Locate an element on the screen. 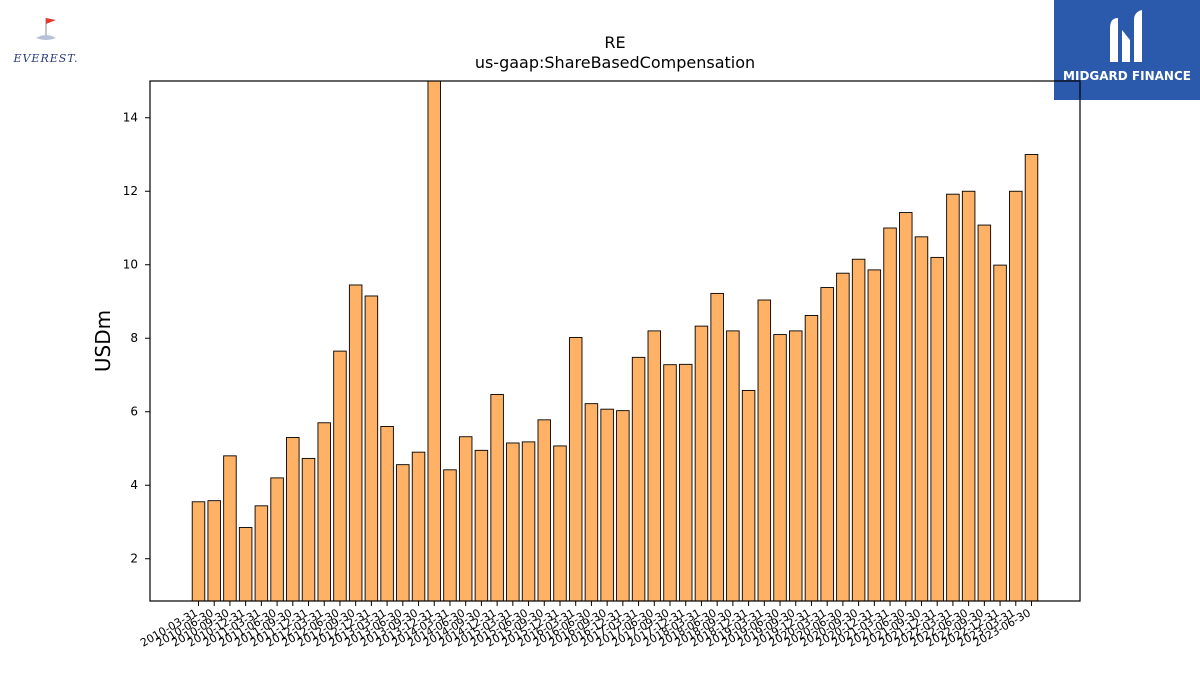 The image size is (1200, 675). y-tick-label: 2 is located at coordinates (134, 559).